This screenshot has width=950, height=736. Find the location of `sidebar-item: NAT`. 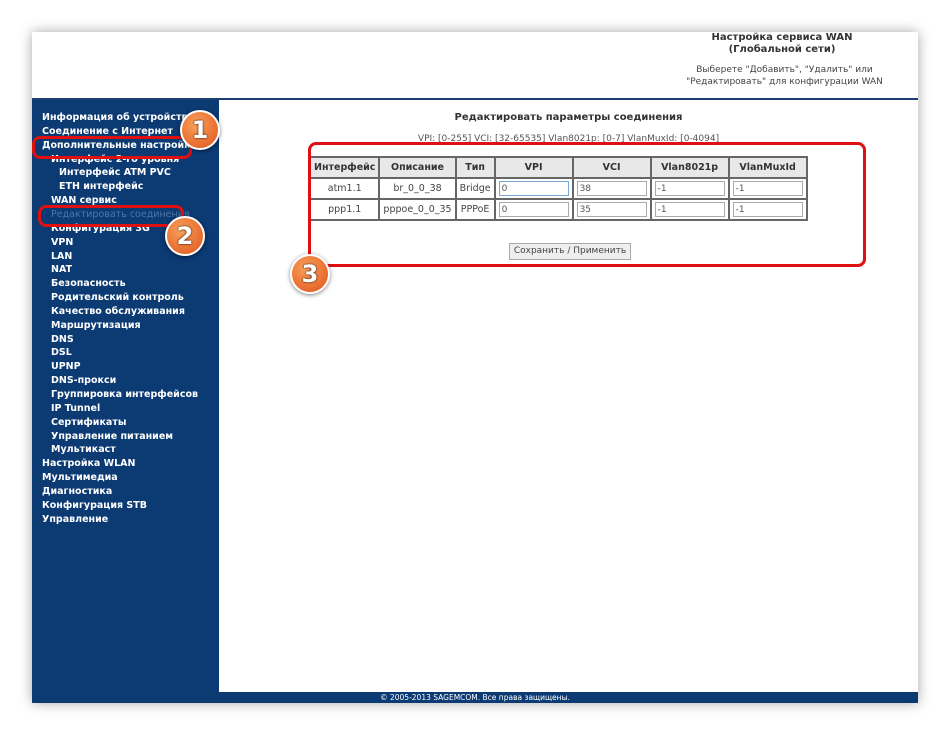

sidebar-item: NAT is located at coordinates (62, 270).